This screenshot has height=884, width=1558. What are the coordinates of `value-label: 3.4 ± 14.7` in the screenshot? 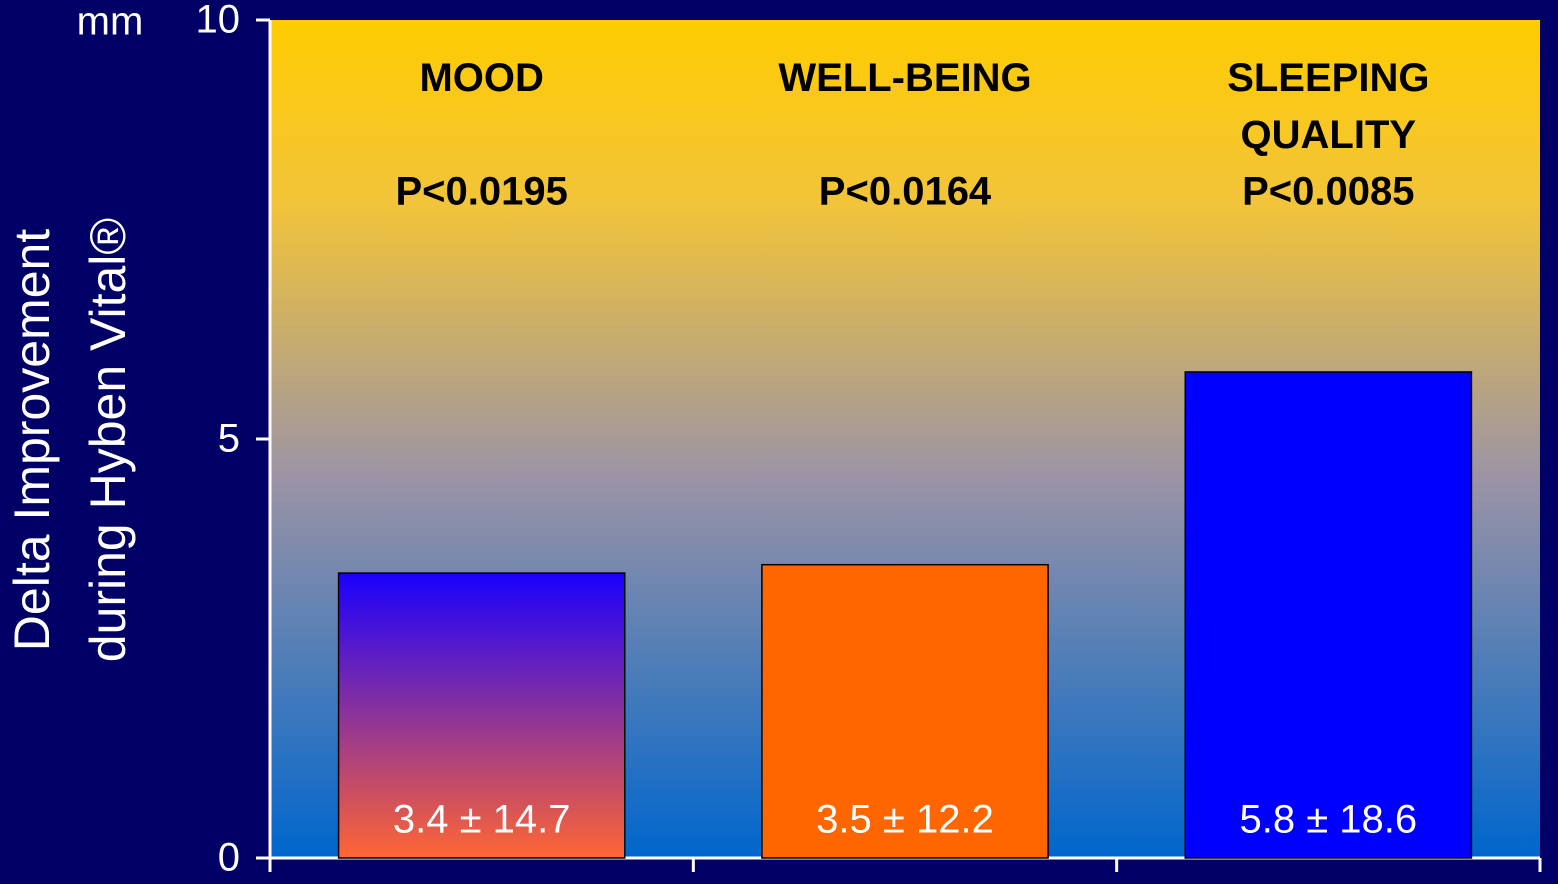 It's located at (482, 820).